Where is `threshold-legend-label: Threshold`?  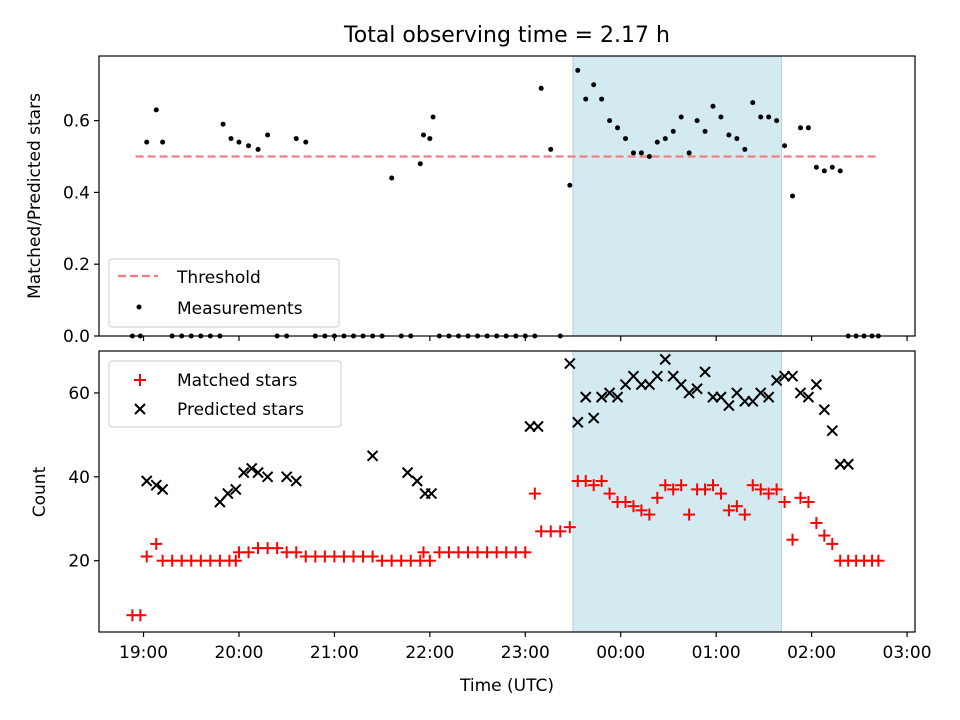 threshold-legend-label: Threshold is located at coordinates (218, 278).